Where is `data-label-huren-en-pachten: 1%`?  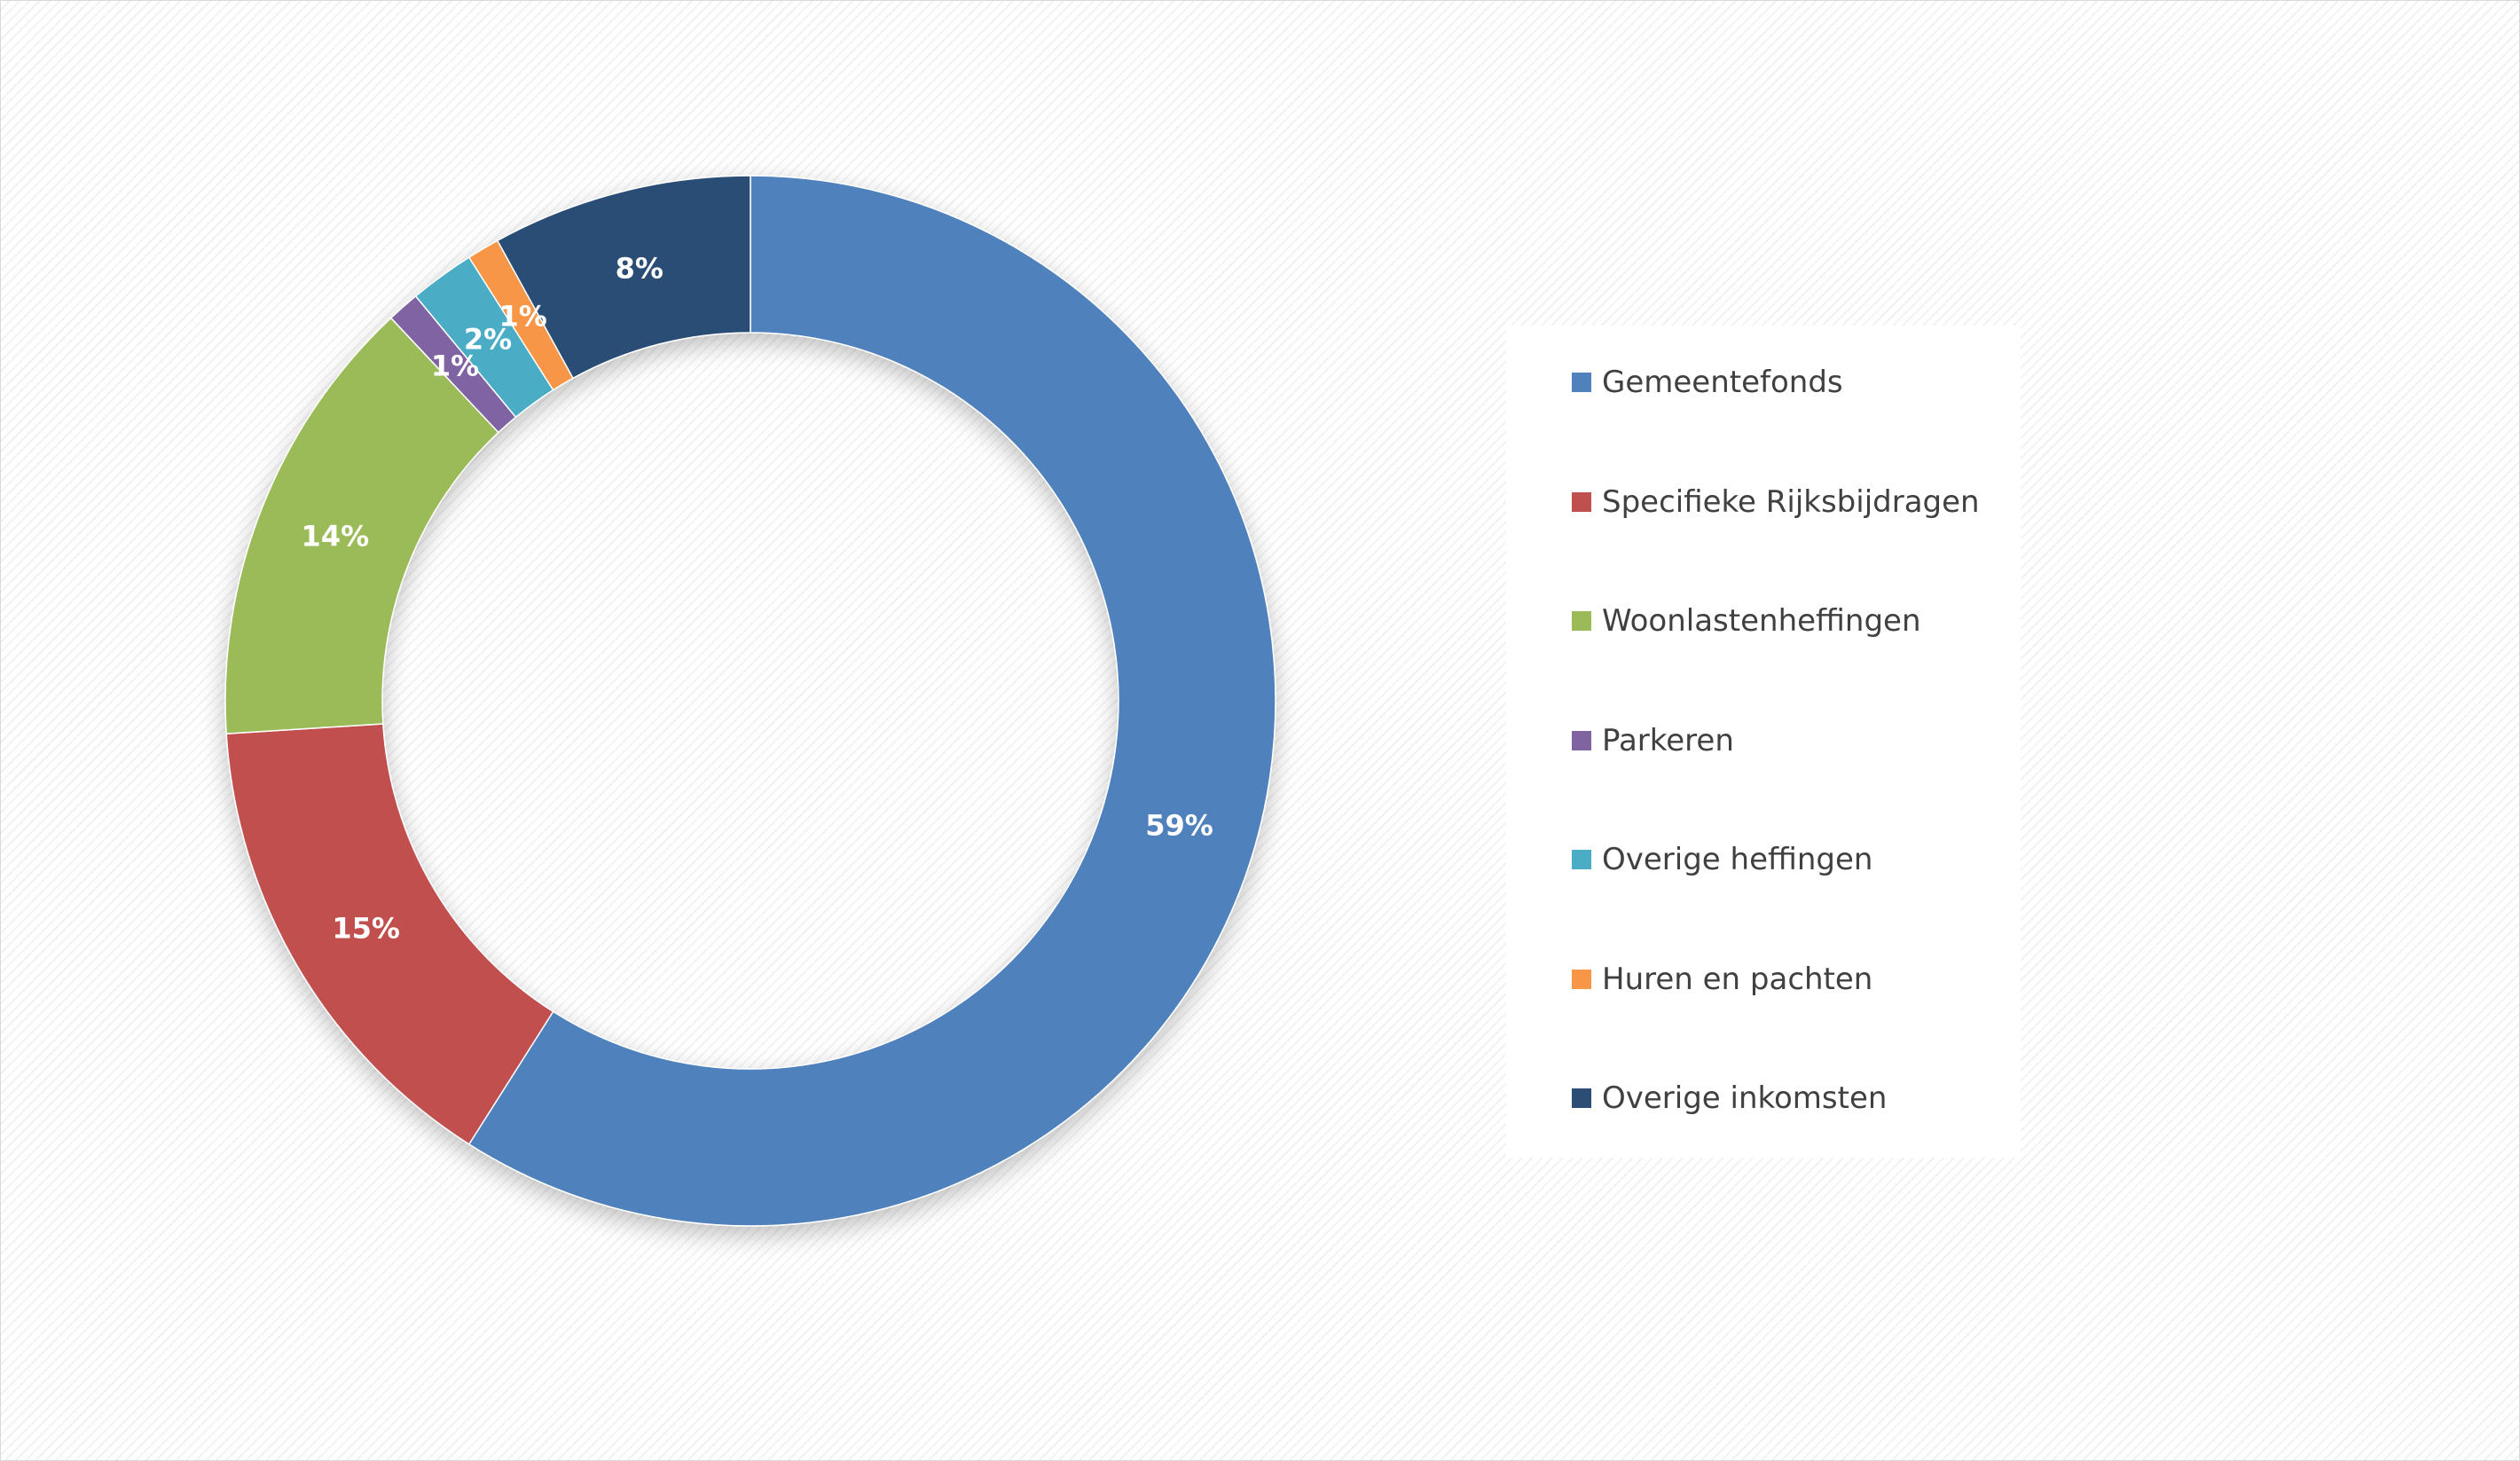 data-label-huren-en-pachten: 1% is located at coordinates (523, 317).